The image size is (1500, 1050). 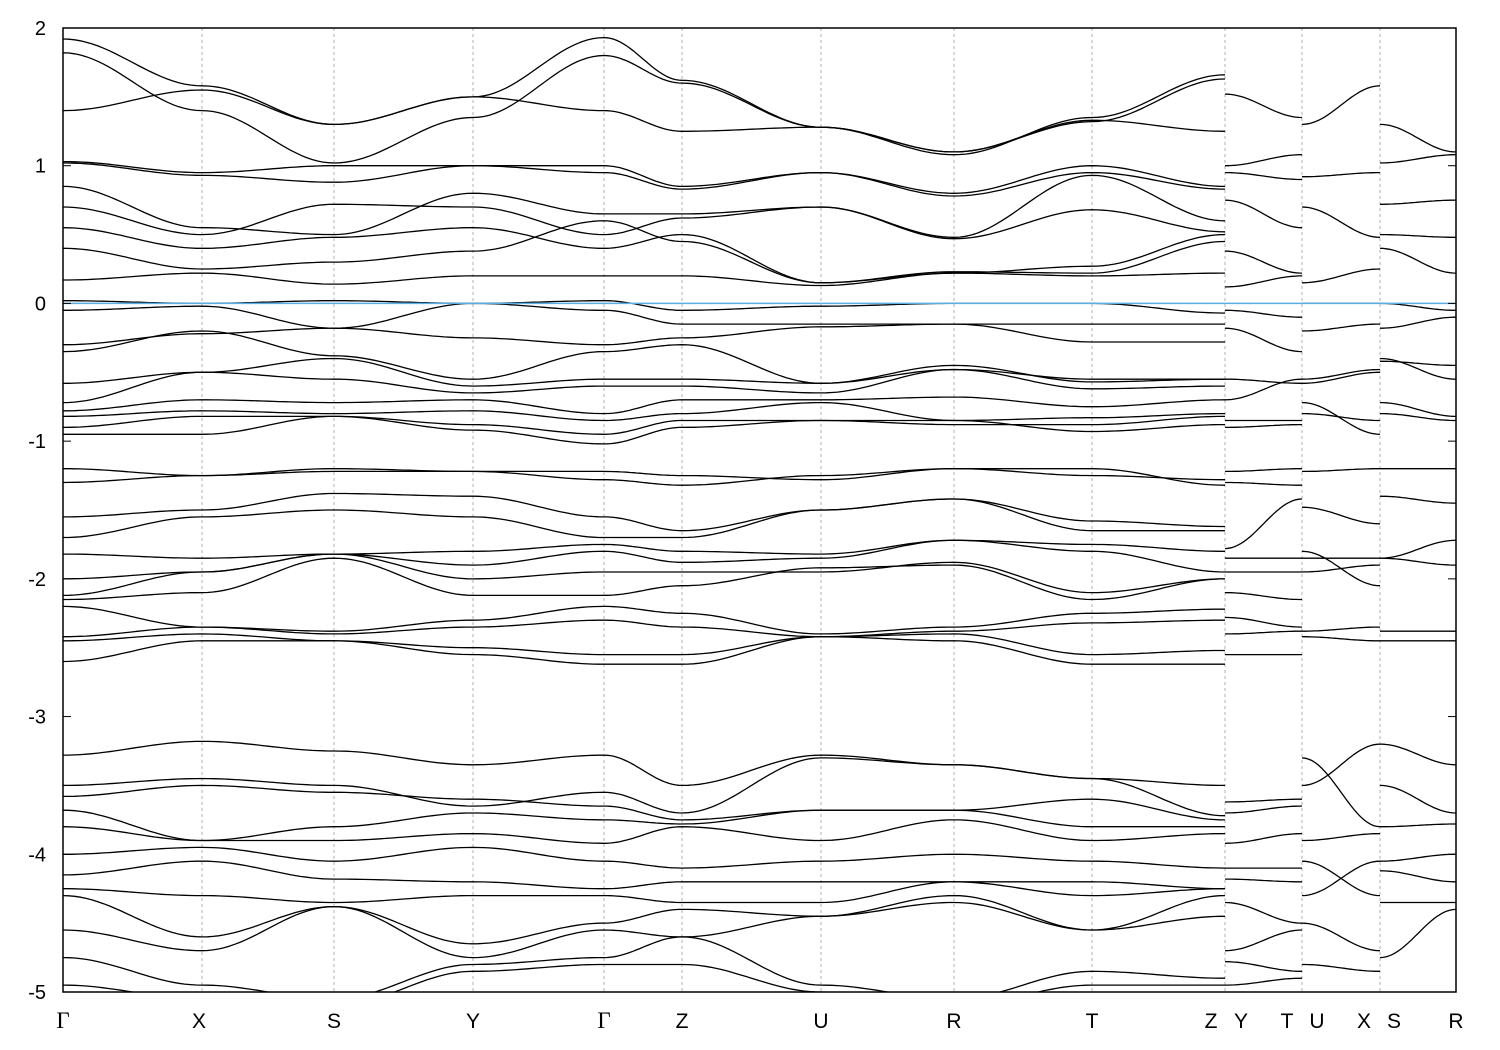 I want to click on y-tick-label: -2, so click(x=37, y=580).